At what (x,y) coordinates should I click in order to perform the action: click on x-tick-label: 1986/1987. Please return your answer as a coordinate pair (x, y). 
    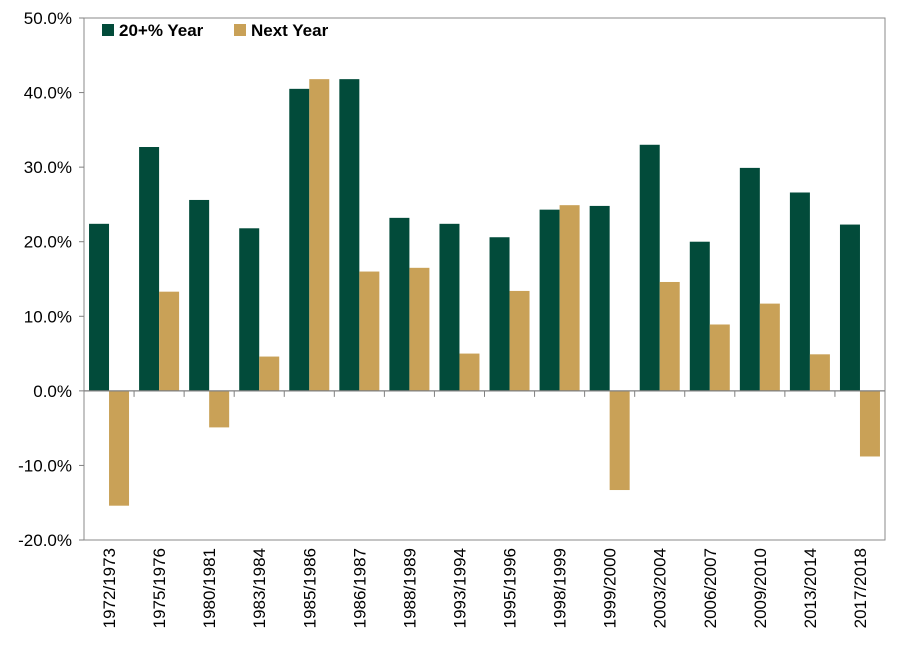
    Looking at the image, I should click on (359, 588).